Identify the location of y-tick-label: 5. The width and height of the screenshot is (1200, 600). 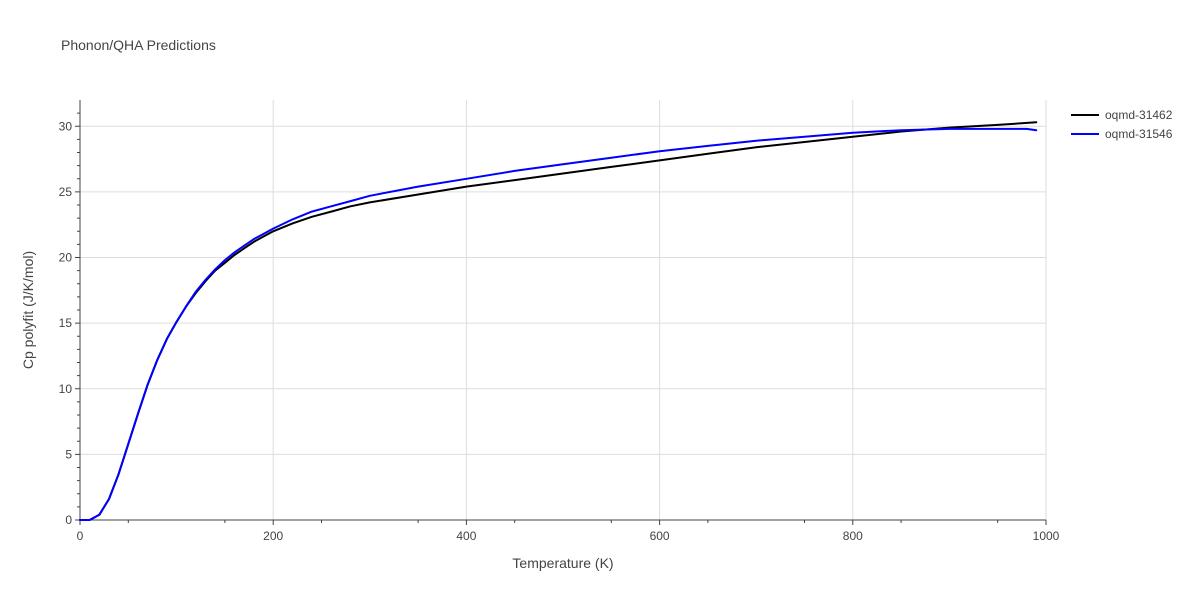
(68, 454).